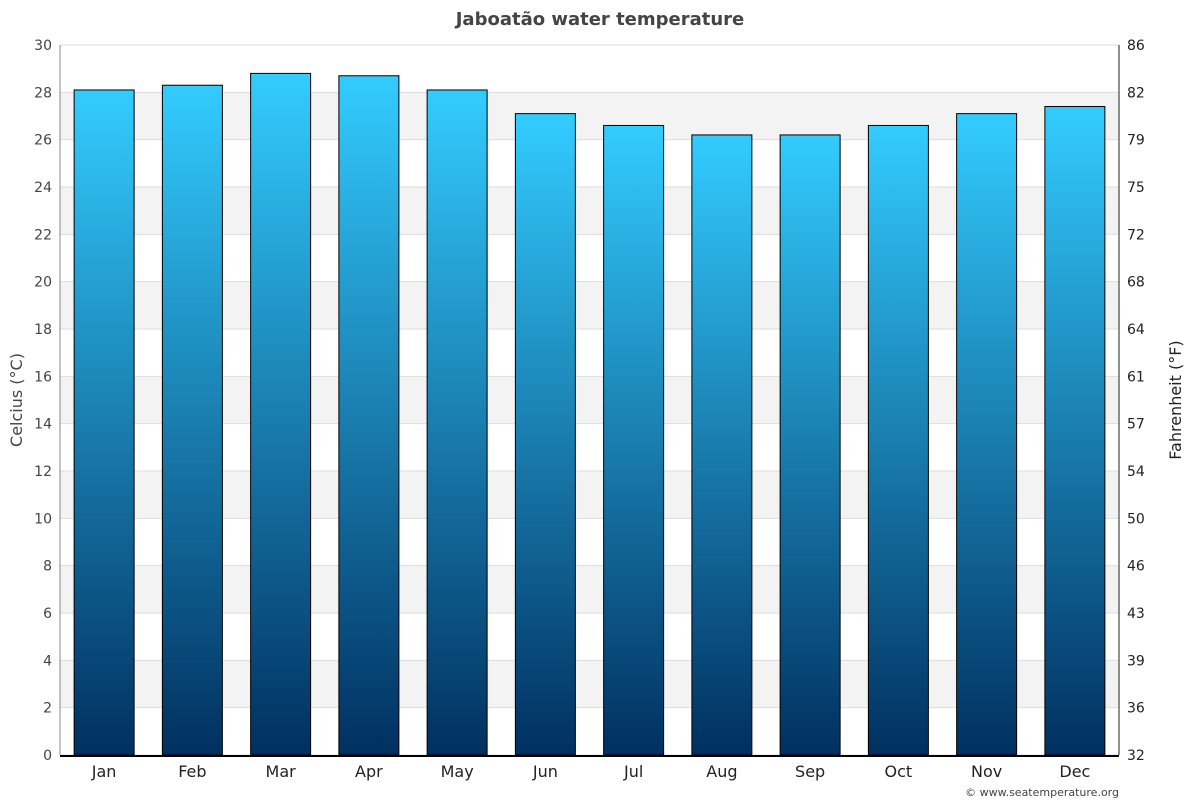 The image size is (1200, 800). I want to click on y-tick-label-right: 32, so click(1136, 756).